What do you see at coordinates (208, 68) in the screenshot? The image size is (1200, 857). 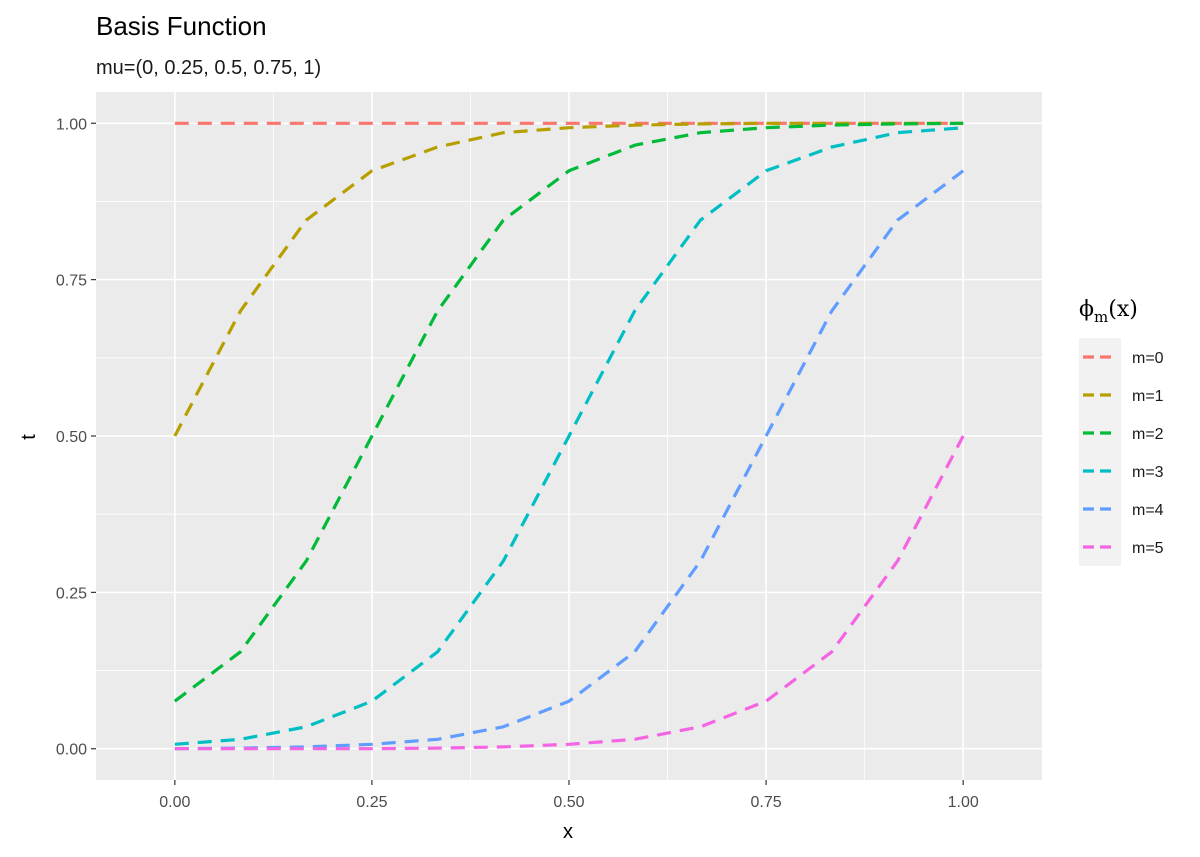 I see `chart-subtitle: mu=(0, 0.25, 0.5, 0.75, 1)` at bounding box center [208, 68].